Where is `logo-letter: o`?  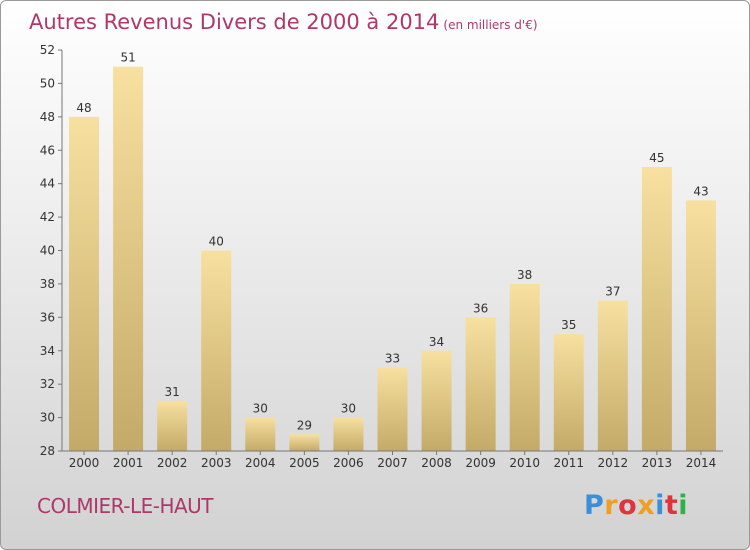 logo-letter: o is located at coordinates (628, 505).